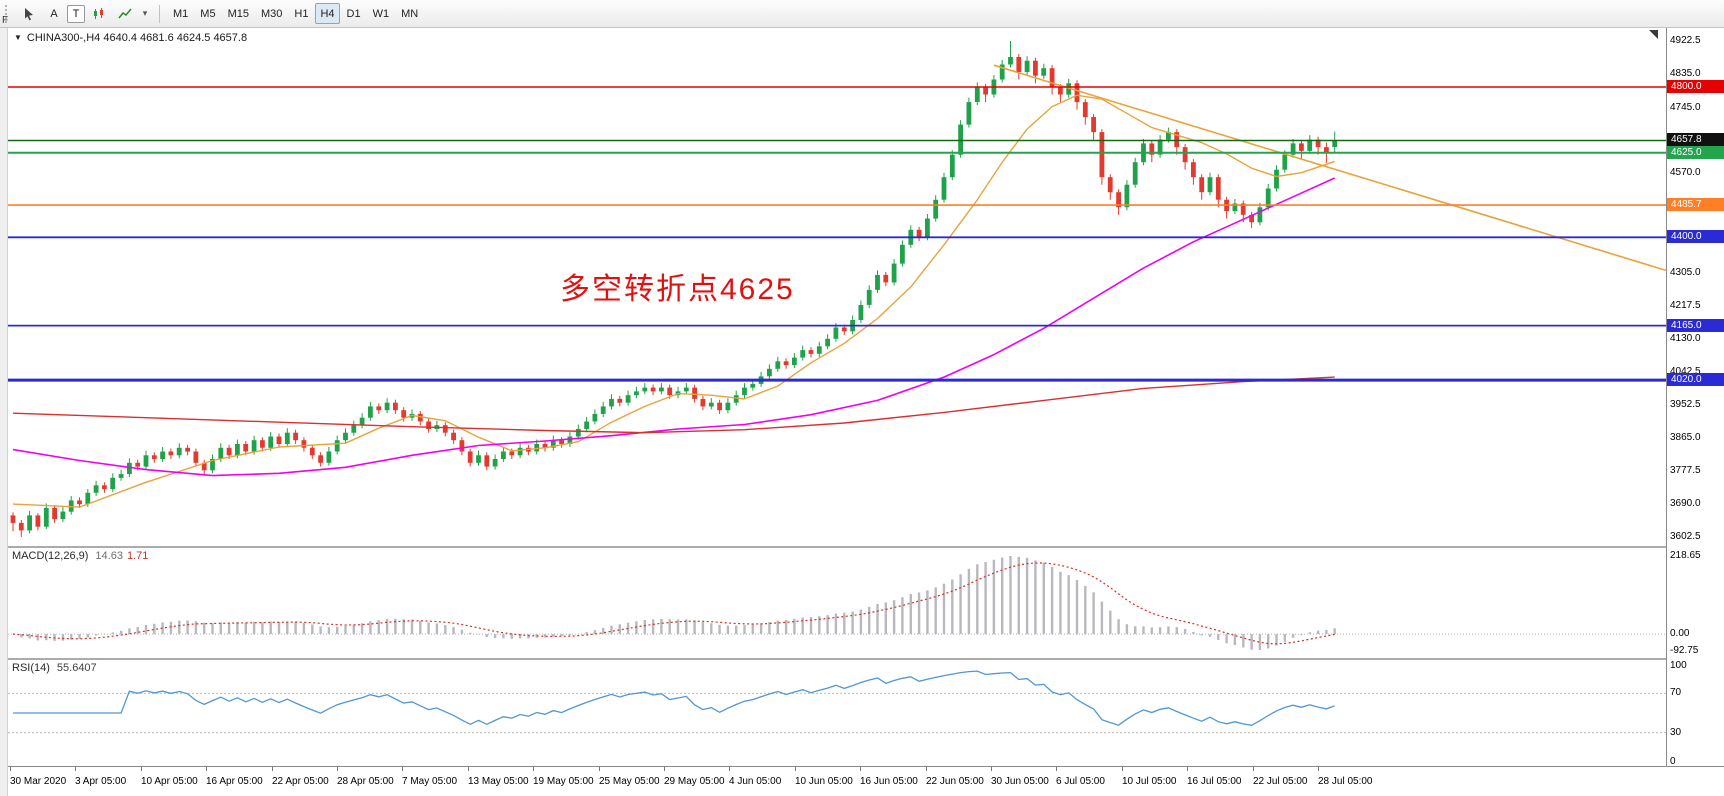  Describe the element at coordinates (1330, 168) in the screenshot. I see `descending-trendline` at that location.